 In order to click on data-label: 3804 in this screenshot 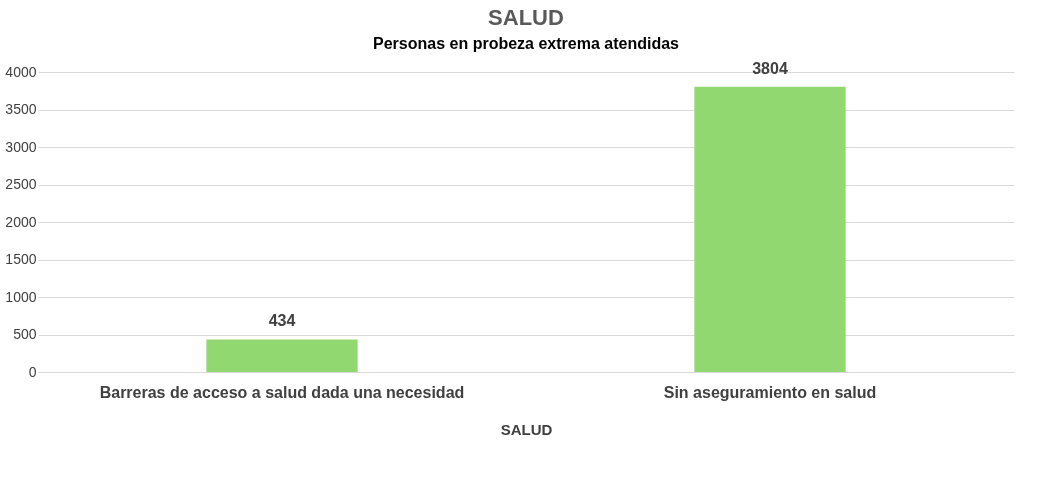, I will do `click(770, 68)`.